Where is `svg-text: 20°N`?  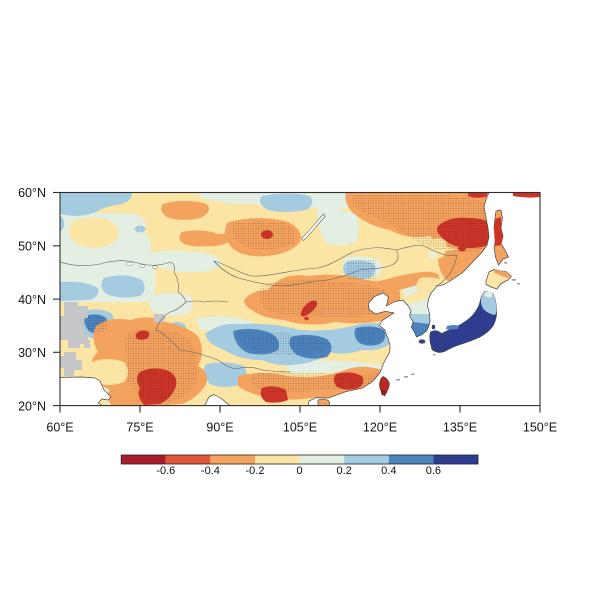 svg-text: 20°N is located at coordinates (32, 406).